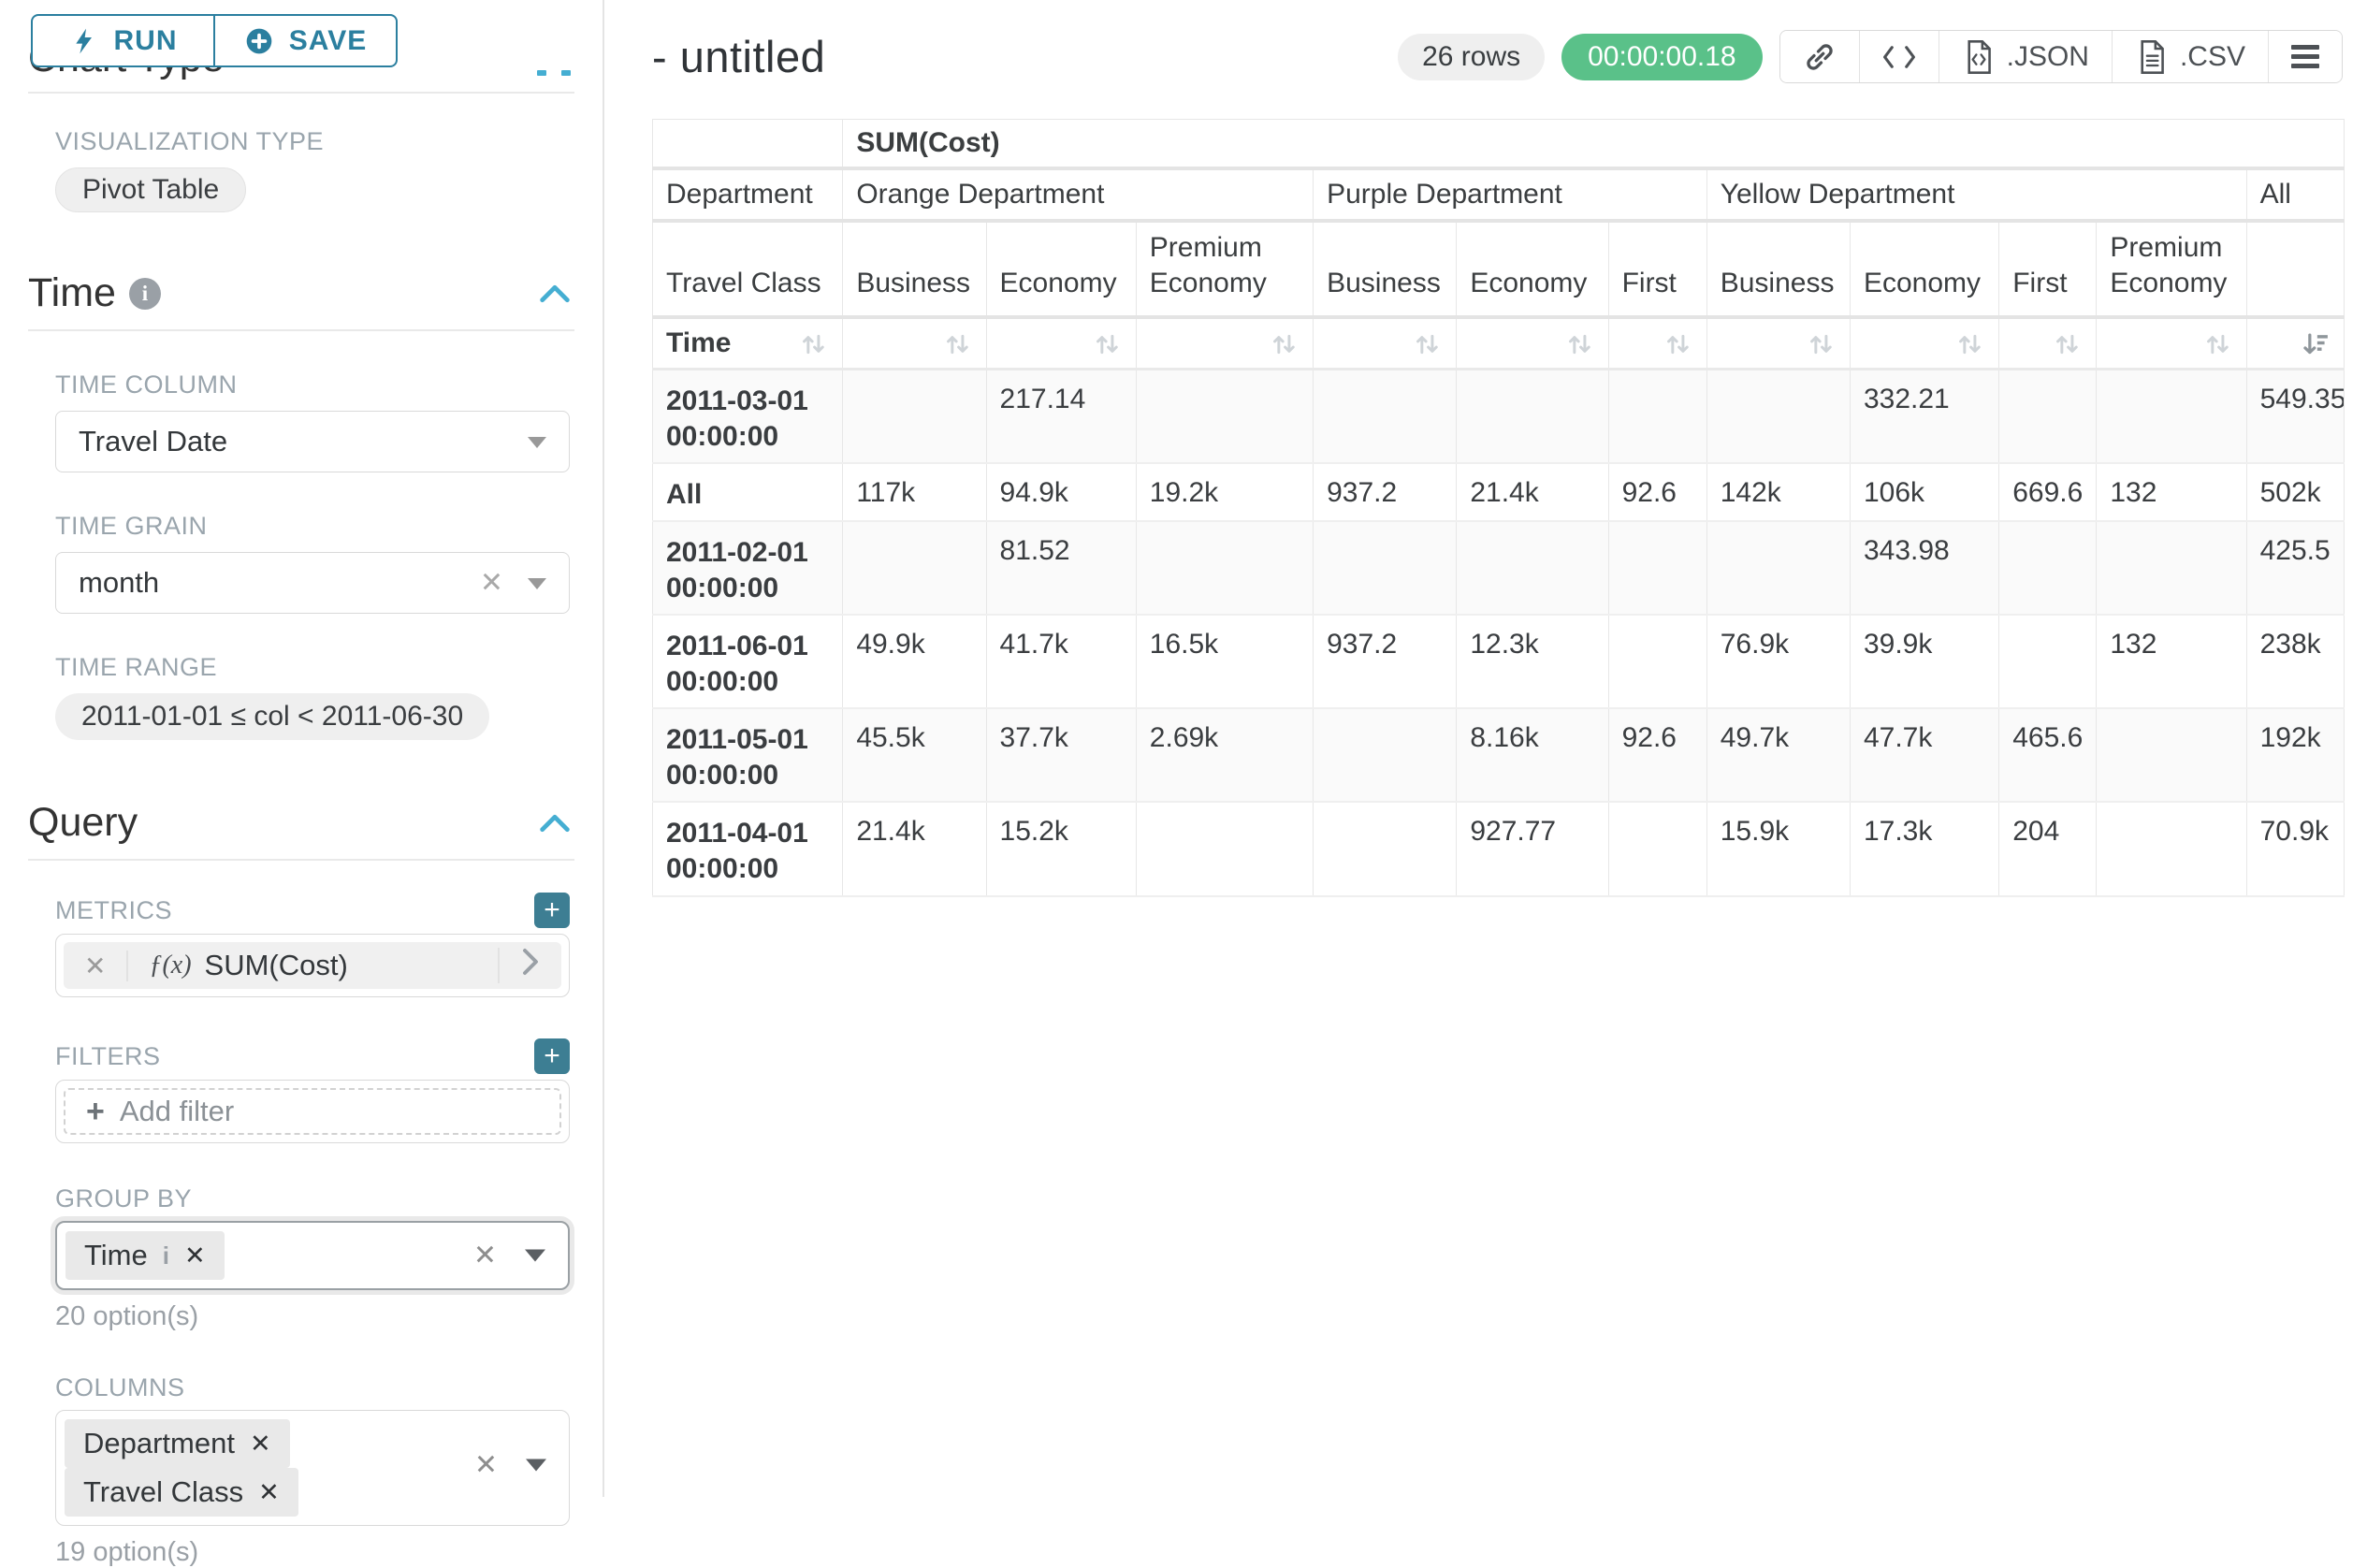 Image resolution: width=2367 pixels, height=1568 pixels. Describe the element at coordinates (312, 583) in the screenshot. I see `time-grain-select: month ✕` at that location.